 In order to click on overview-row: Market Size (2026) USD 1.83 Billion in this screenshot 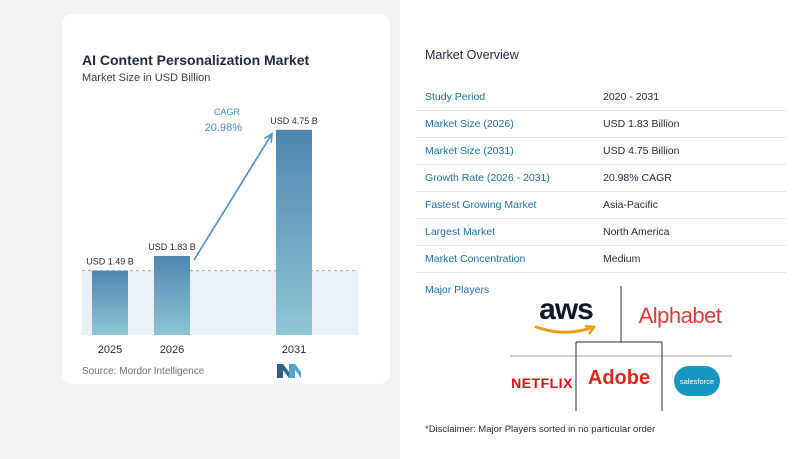, I will do `click(601, 124)`.